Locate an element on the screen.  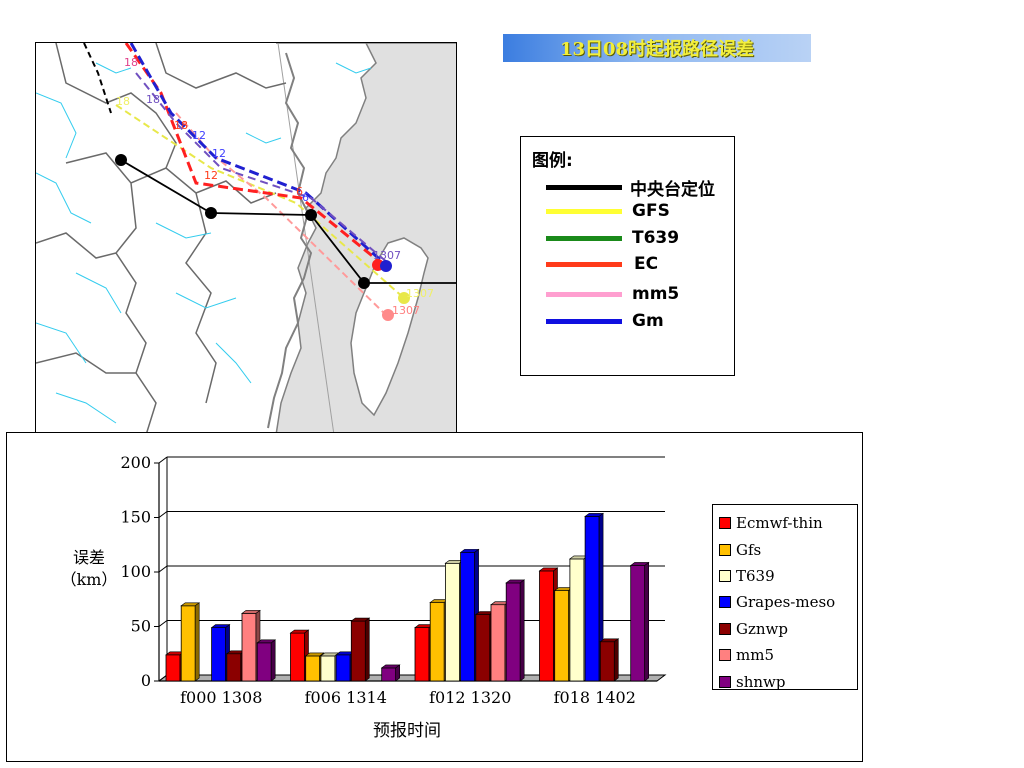
observed-track-history is located at coordinates (97, 78).